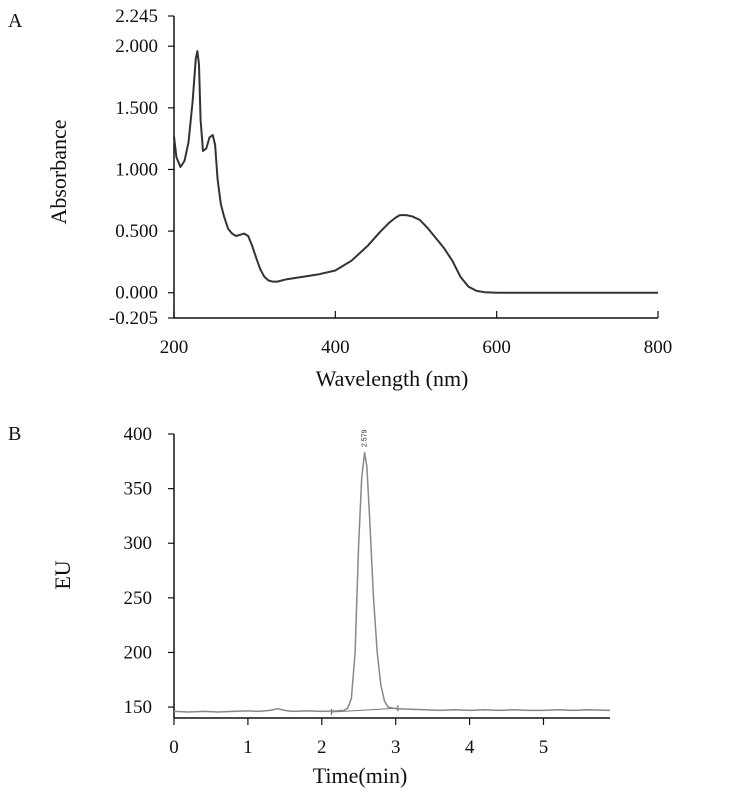 This screenshot has width=750, height=800. I want to click on panel-b-peak-label: 2.579, so click(365, 438).